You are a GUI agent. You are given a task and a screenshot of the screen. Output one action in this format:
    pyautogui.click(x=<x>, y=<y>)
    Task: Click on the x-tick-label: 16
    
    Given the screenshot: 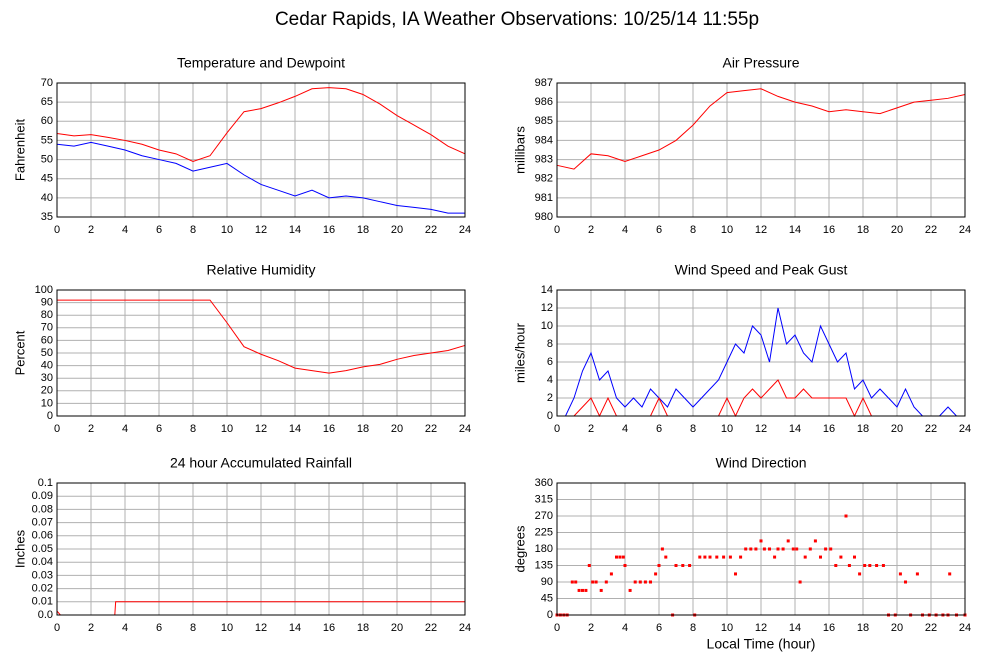 What is the action you would take?
    pyautogui.click(x=329, y=429)
    